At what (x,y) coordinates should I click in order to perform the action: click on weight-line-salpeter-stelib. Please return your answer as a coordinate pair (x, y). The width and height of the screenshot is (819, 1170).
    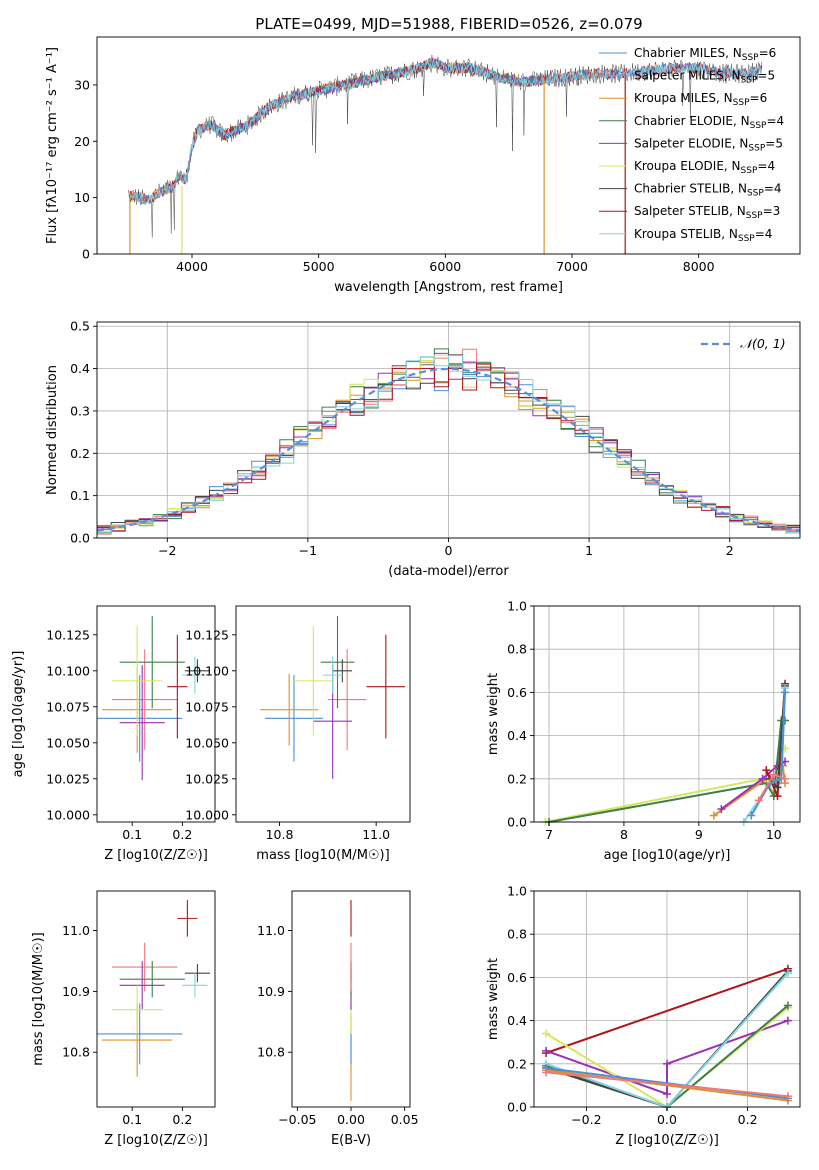
    Looking at the image, I should click on (667, 1010).